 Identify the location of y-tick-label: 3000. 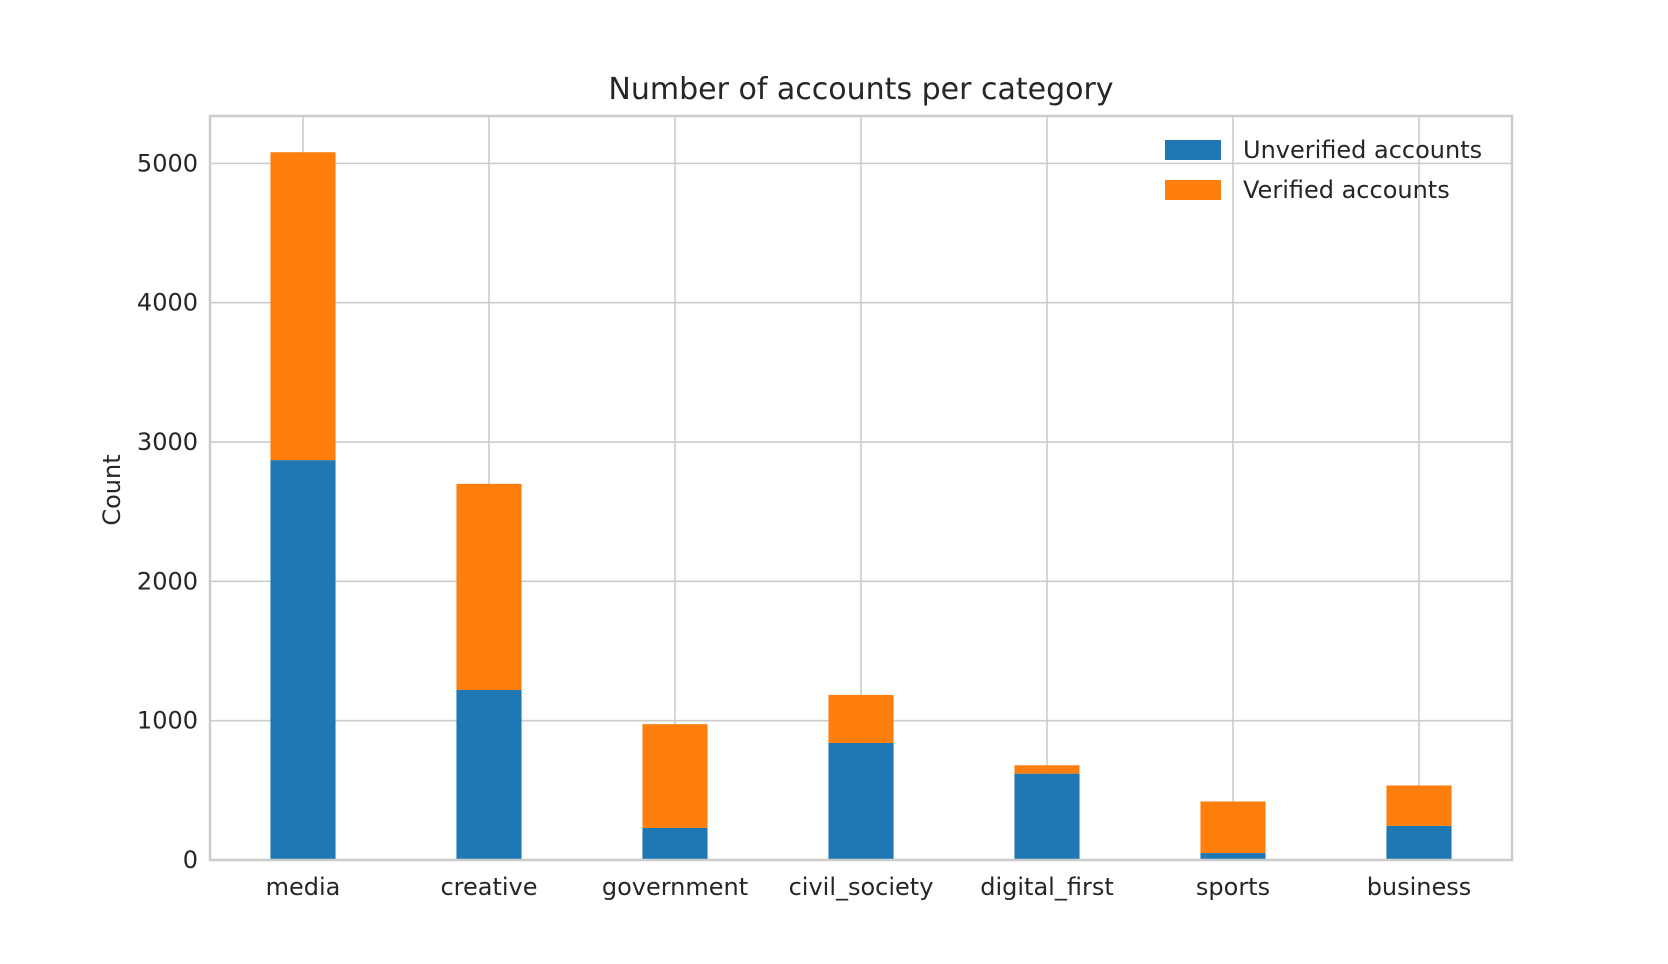
(167, 442).